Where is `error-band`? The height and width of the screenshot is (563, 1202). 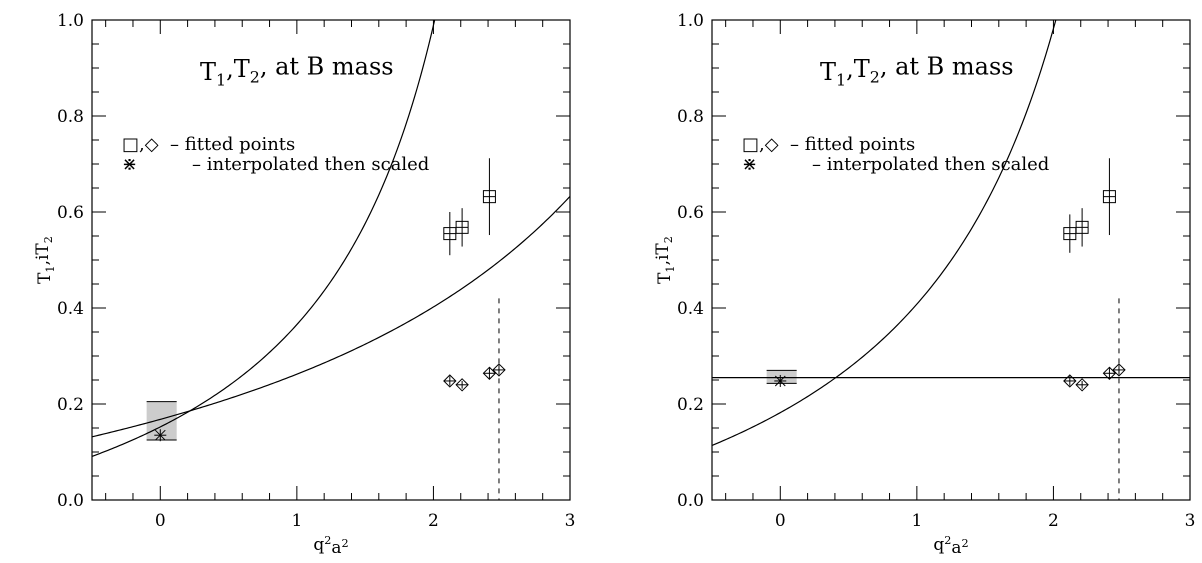 error-band is located at coordinates (781, 377).